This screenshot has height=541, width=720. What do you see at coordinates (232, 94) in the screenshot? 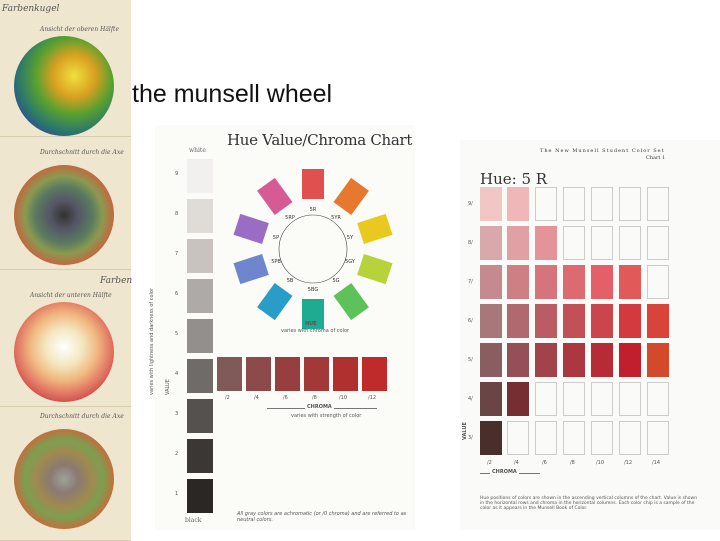
I see `slide-title: the munsell wheel` at bounding box center [232, 94].